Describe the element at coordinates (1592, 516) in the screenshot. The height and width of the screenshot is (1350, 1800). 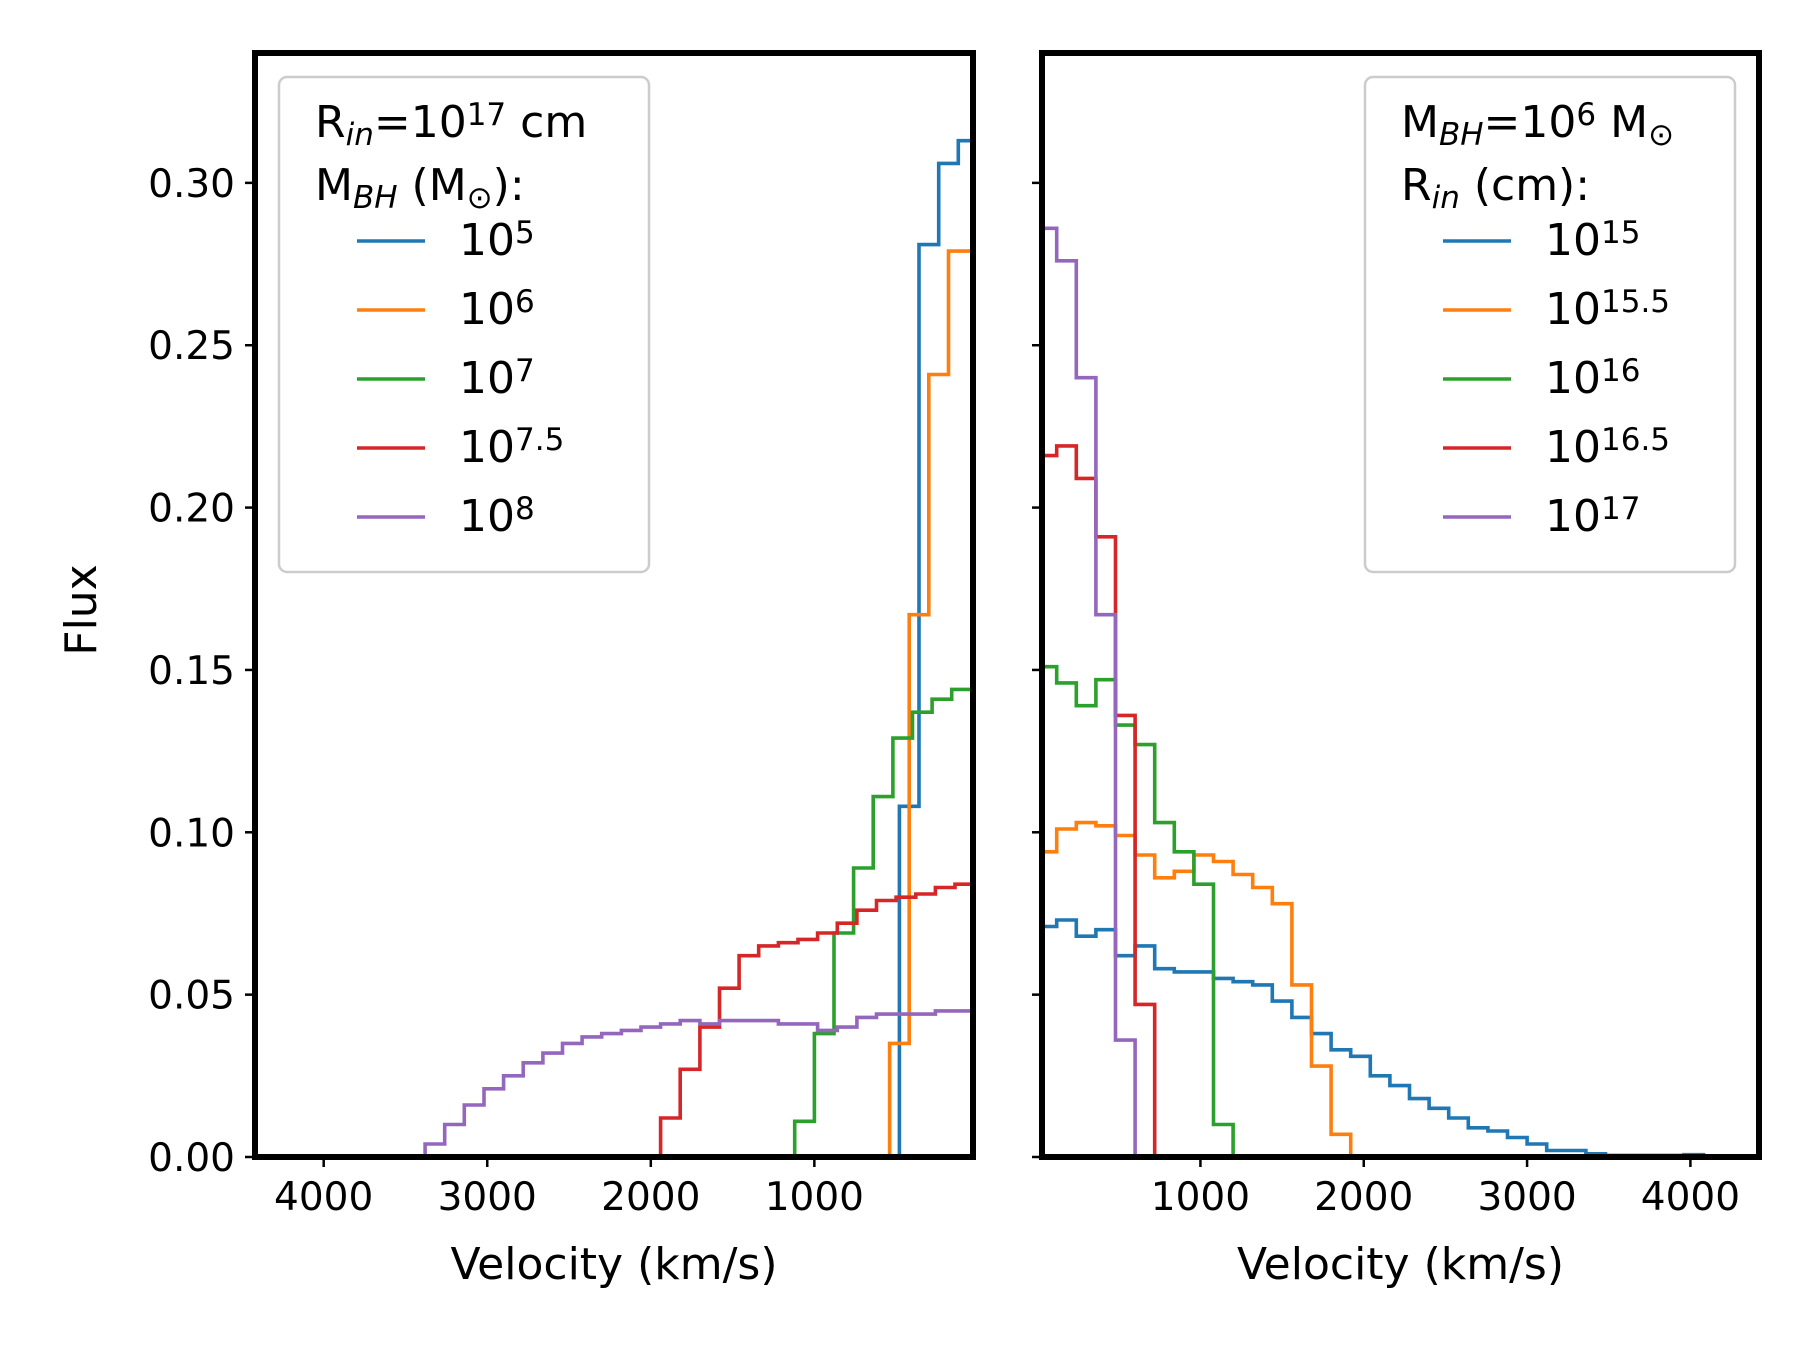
I see `legend-label: 1017` at that location.